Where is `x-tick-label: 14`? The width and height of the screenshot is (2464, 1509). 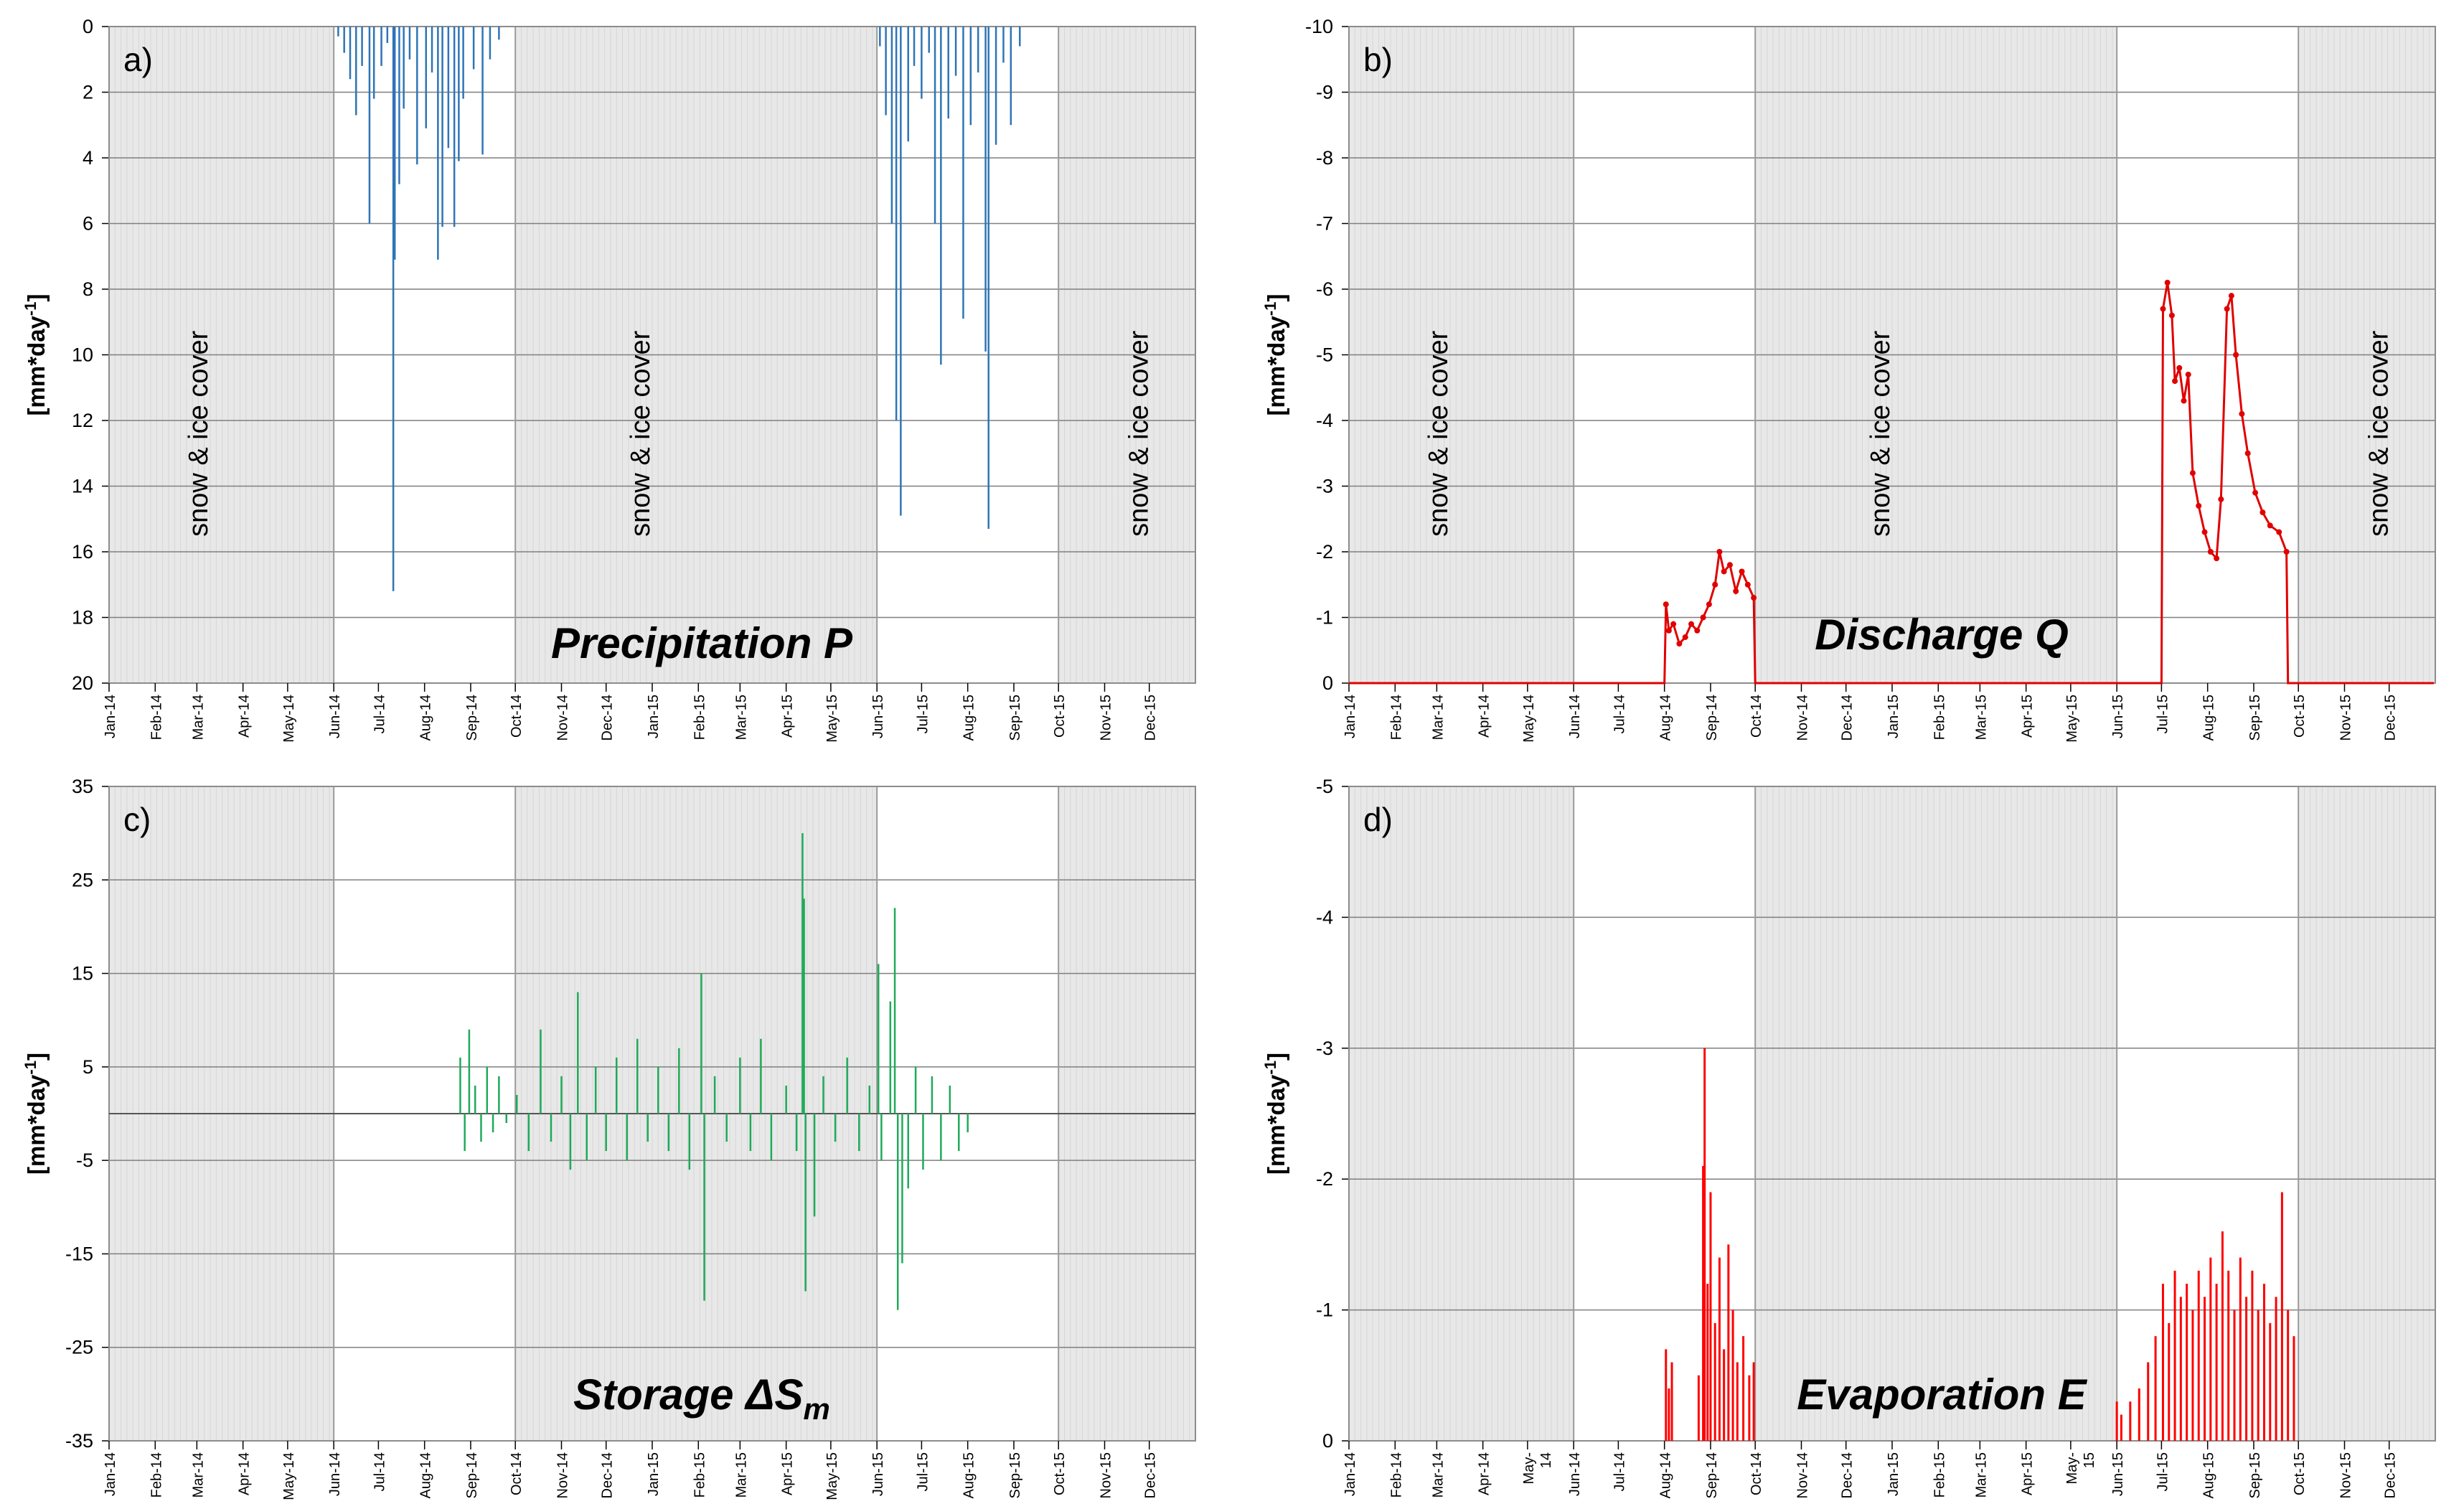 x-tick-label: 14 is located at coordinates (1546, 1460).